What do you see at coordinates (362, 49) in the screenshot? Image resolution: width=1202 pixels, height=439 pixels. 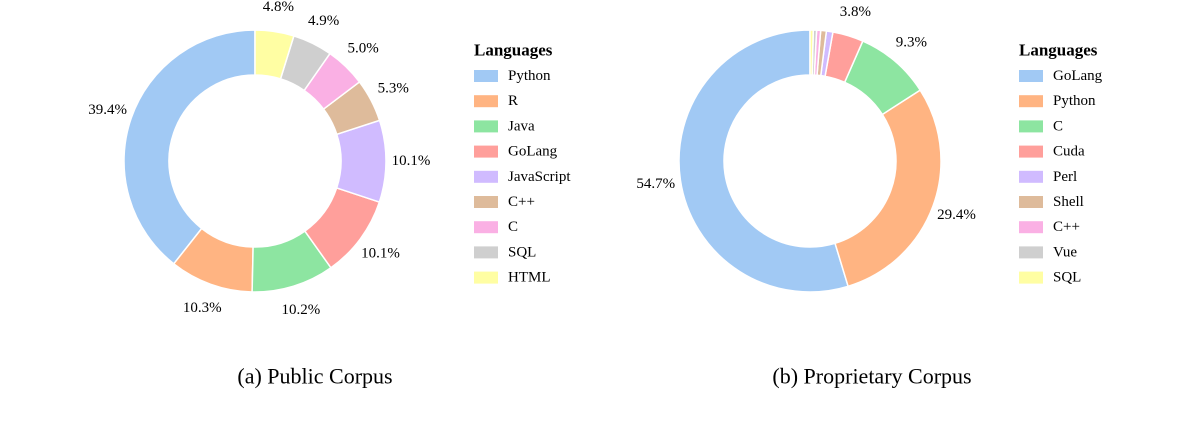 I see `slice-value-label: 5.0%` at bounding box center [362, 49].